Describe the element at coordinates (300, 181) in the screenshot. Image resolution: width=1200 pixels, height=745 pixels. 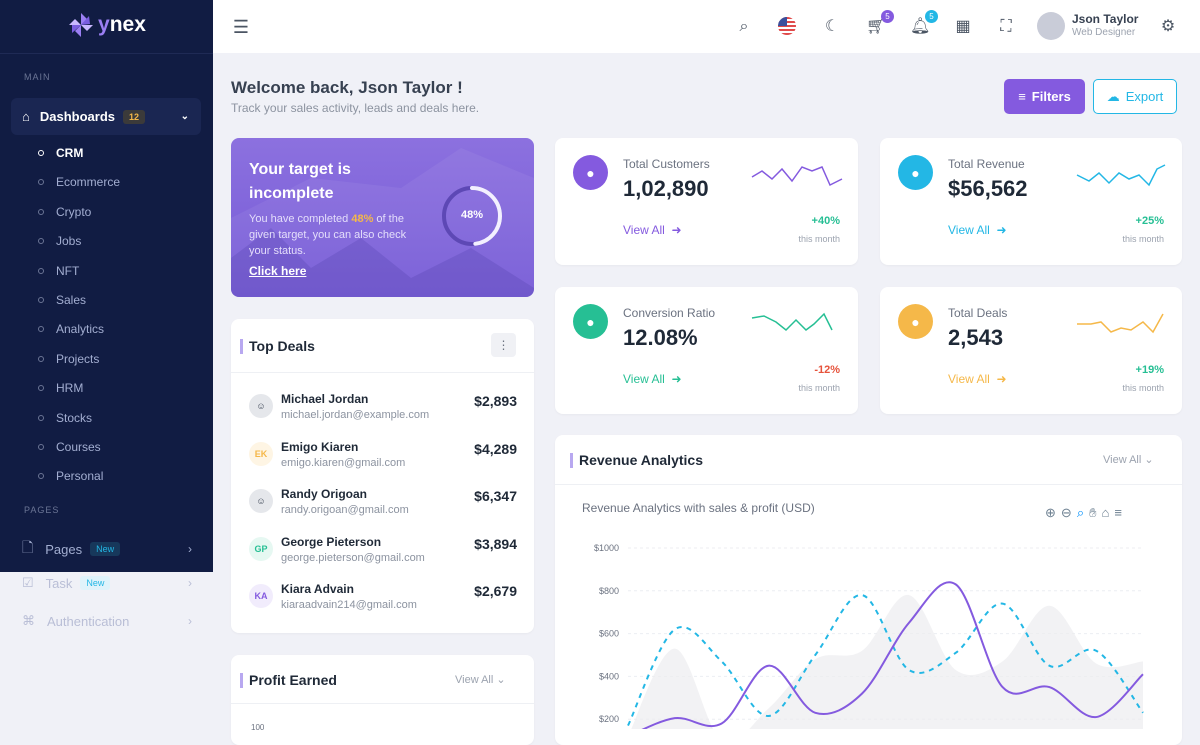
I see `target-title: Your target is incomplete` at that location.